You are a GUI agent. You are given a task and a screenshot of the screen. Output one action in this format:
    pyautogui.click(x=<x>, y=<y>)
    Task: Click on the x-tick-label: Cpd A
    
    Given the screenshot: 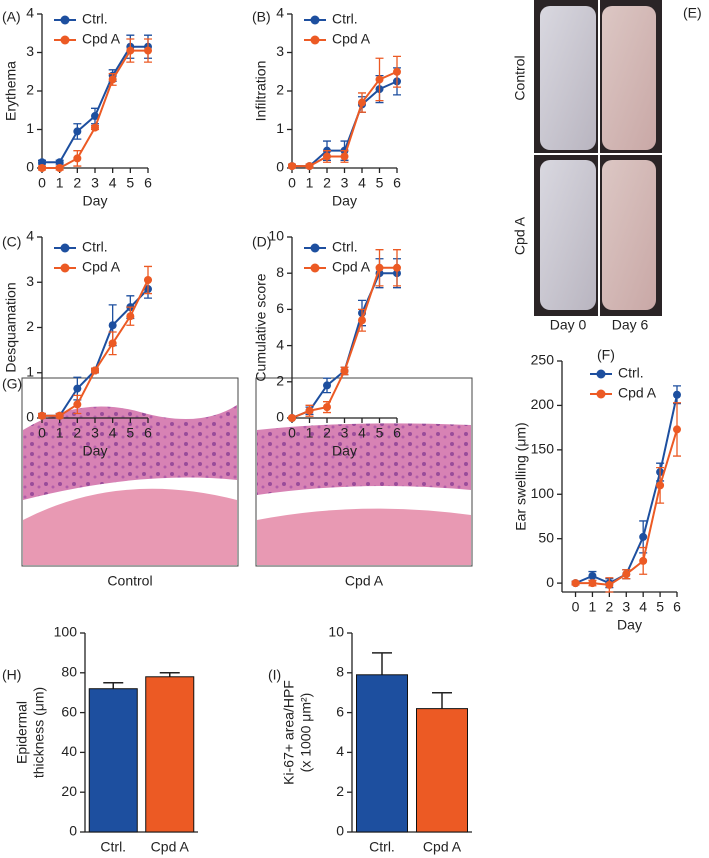 What is the action you would take?
    pyautogui.click(x=170, y=847)
    